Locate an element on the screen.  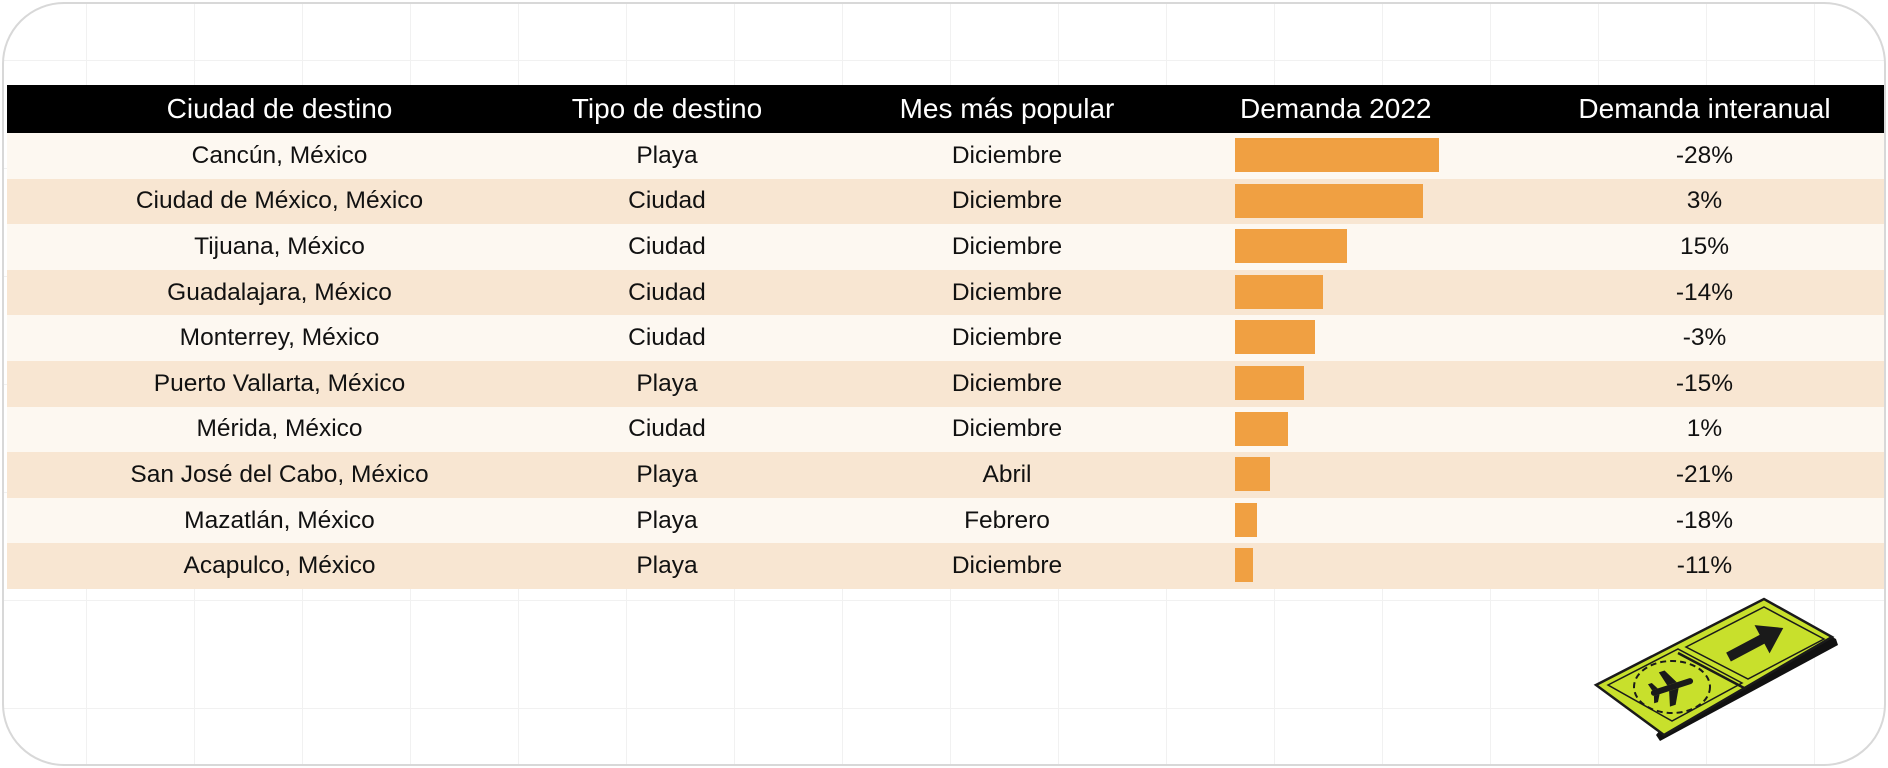
table-row: Tijuana, México Ciudad Diciembre 15% is located at coordinates (945, 247).